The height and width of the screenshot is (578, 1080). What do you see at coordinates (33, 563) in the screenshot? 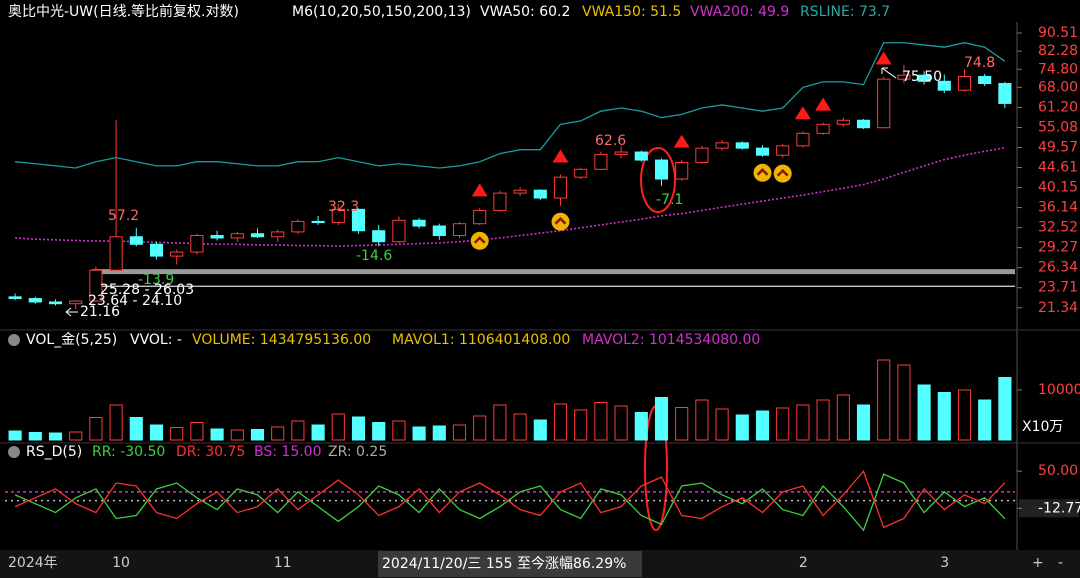
I see `x-tick-label: 2024年` at bounding box center [33, 563].